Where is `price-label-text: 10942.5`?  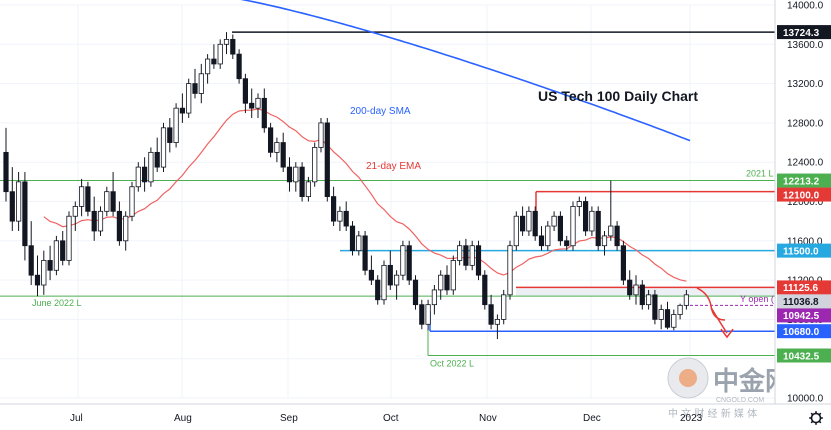
price-label-text: 10942.5 is located at coordinates (801, 316).